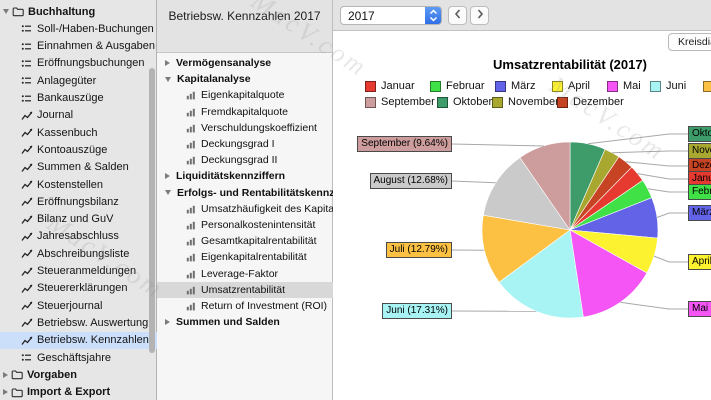  Describe the element at coordinates (391, 15) in the screenshot. I see `year-select: 2017` at that location.